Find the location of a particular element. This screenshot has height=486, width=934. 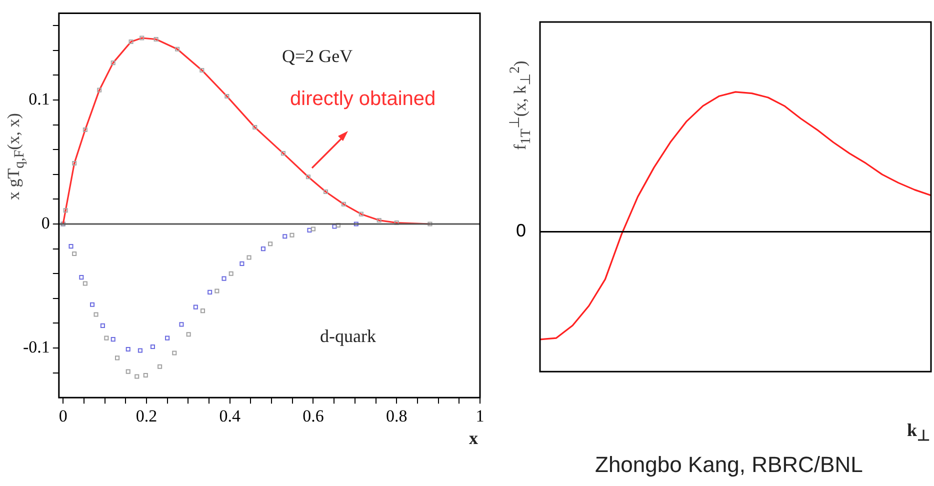

x-tick-label: 0.8 is located at coordinates (397, 416).